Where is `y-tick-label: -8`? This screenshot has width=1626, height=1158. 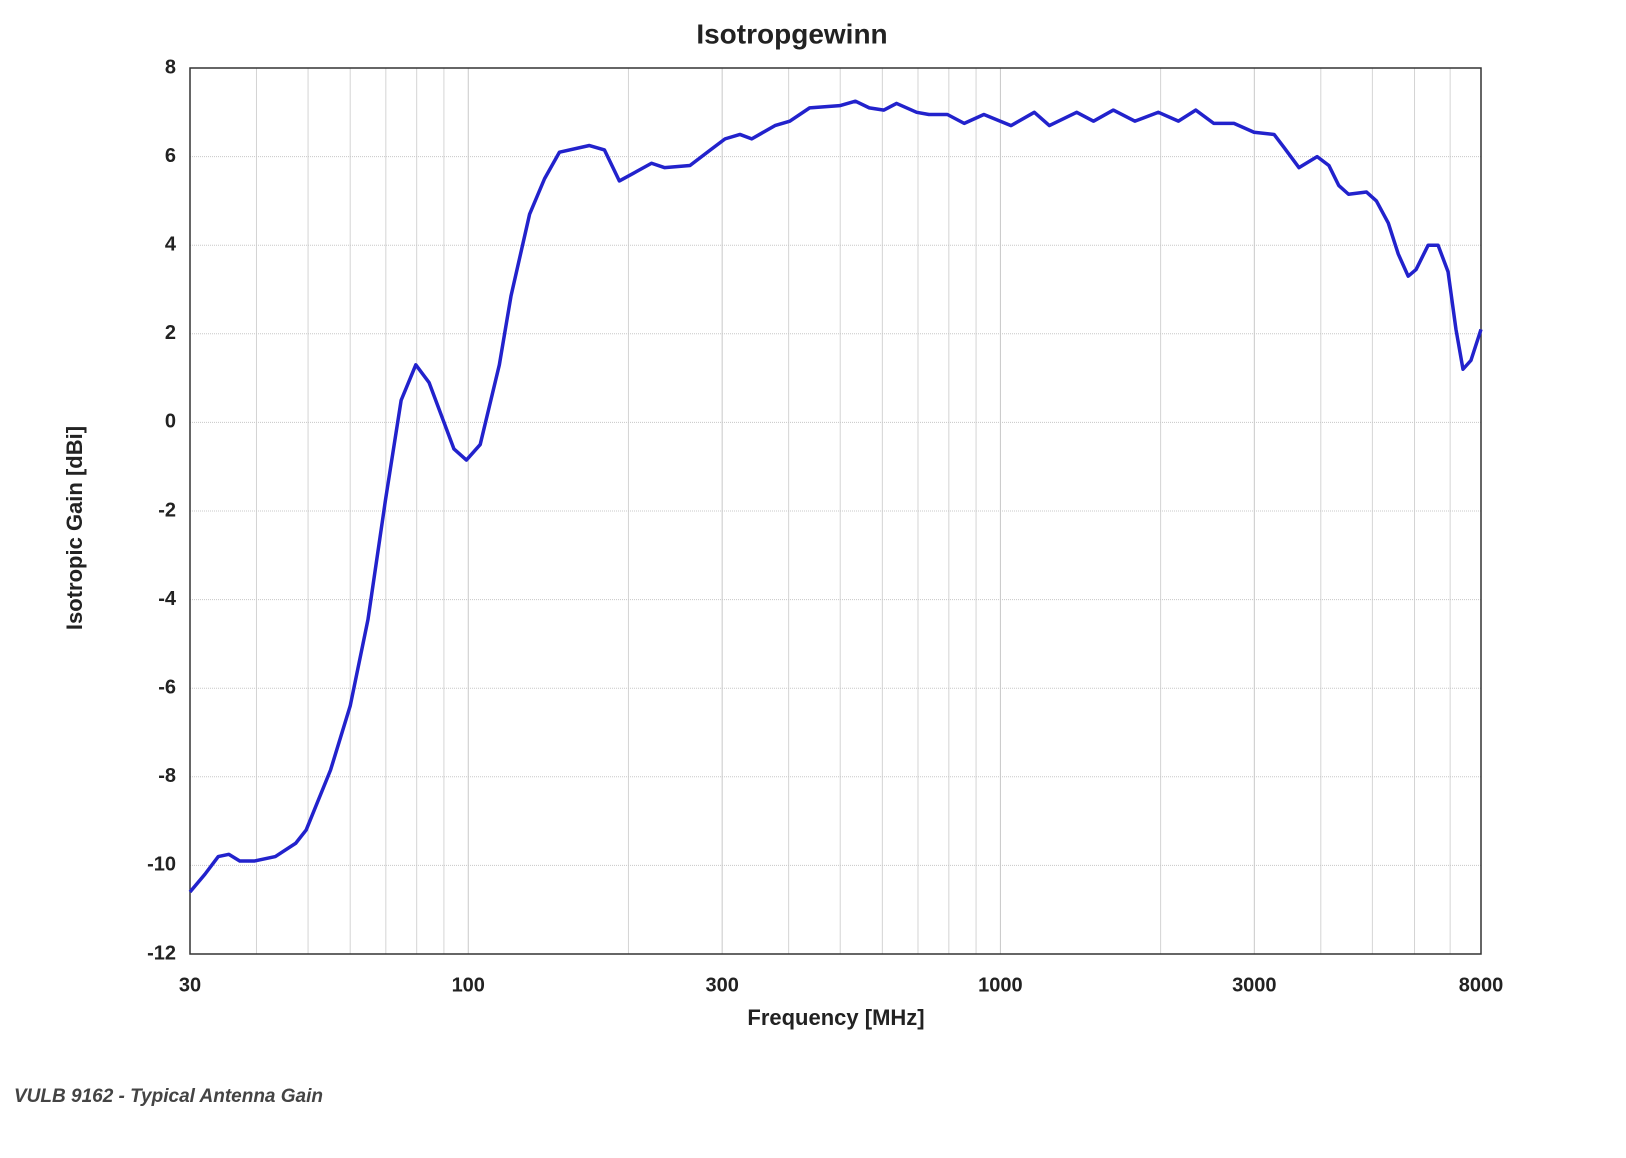 y-tick-label: -8 is located at coordinates (167, 776).